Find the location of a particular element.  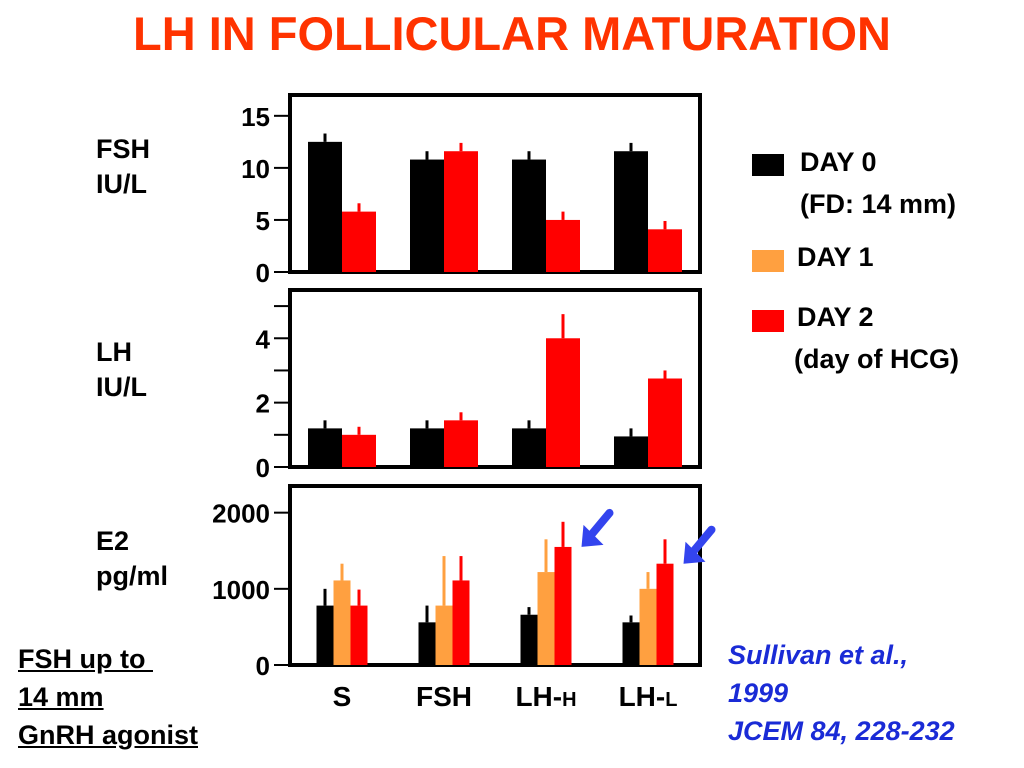

e2-axis-label-line2: pg/ml is located at coordinates (132, 576).